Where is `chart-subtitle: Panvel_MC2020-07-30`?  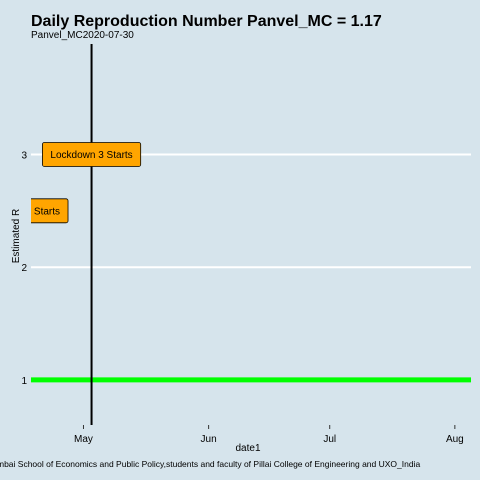
chart-subtitle: Panvel_MC2020-07-30 is located at coordinates (82, 35).